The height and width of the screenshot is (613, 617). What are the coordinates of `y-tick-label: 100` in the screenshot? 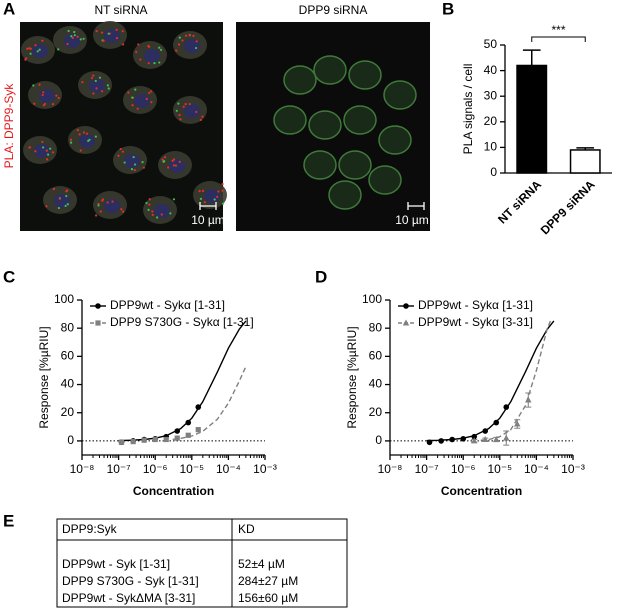 It's located at (372, 299).